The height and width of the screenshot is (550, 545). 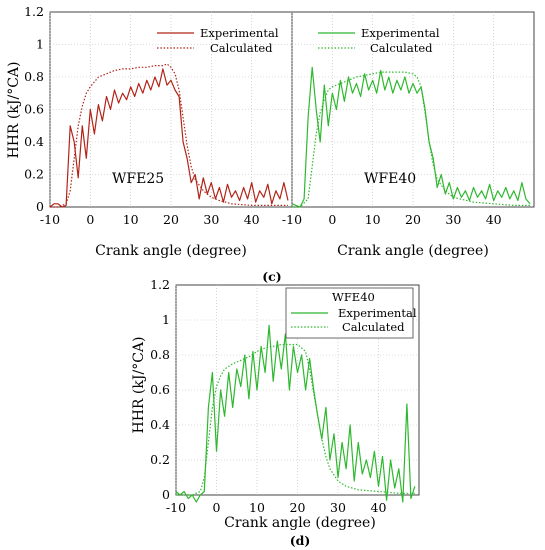 I want to click on caption-c: (c), so click(x=271, y=276).